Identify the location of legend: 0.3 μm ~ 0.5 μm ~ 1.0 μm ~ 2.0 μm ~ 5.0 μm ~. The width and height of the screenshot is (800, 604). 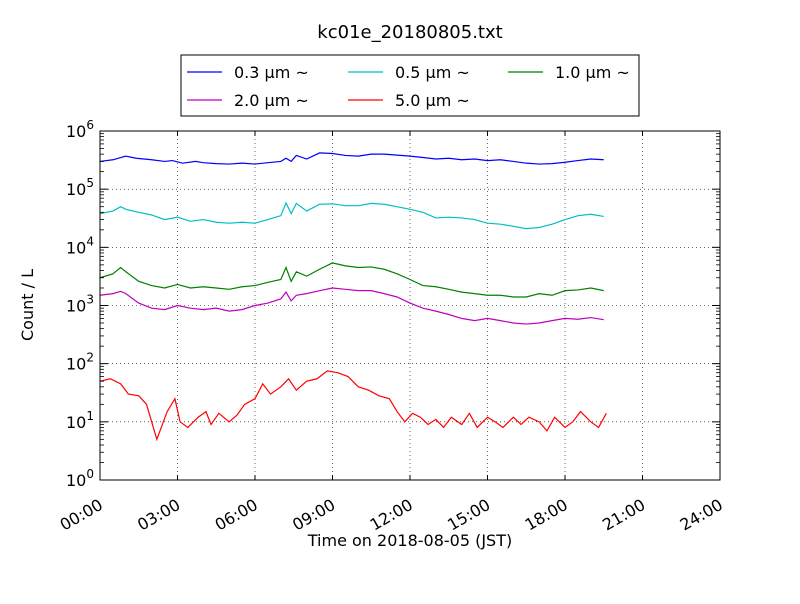
(410, 85).